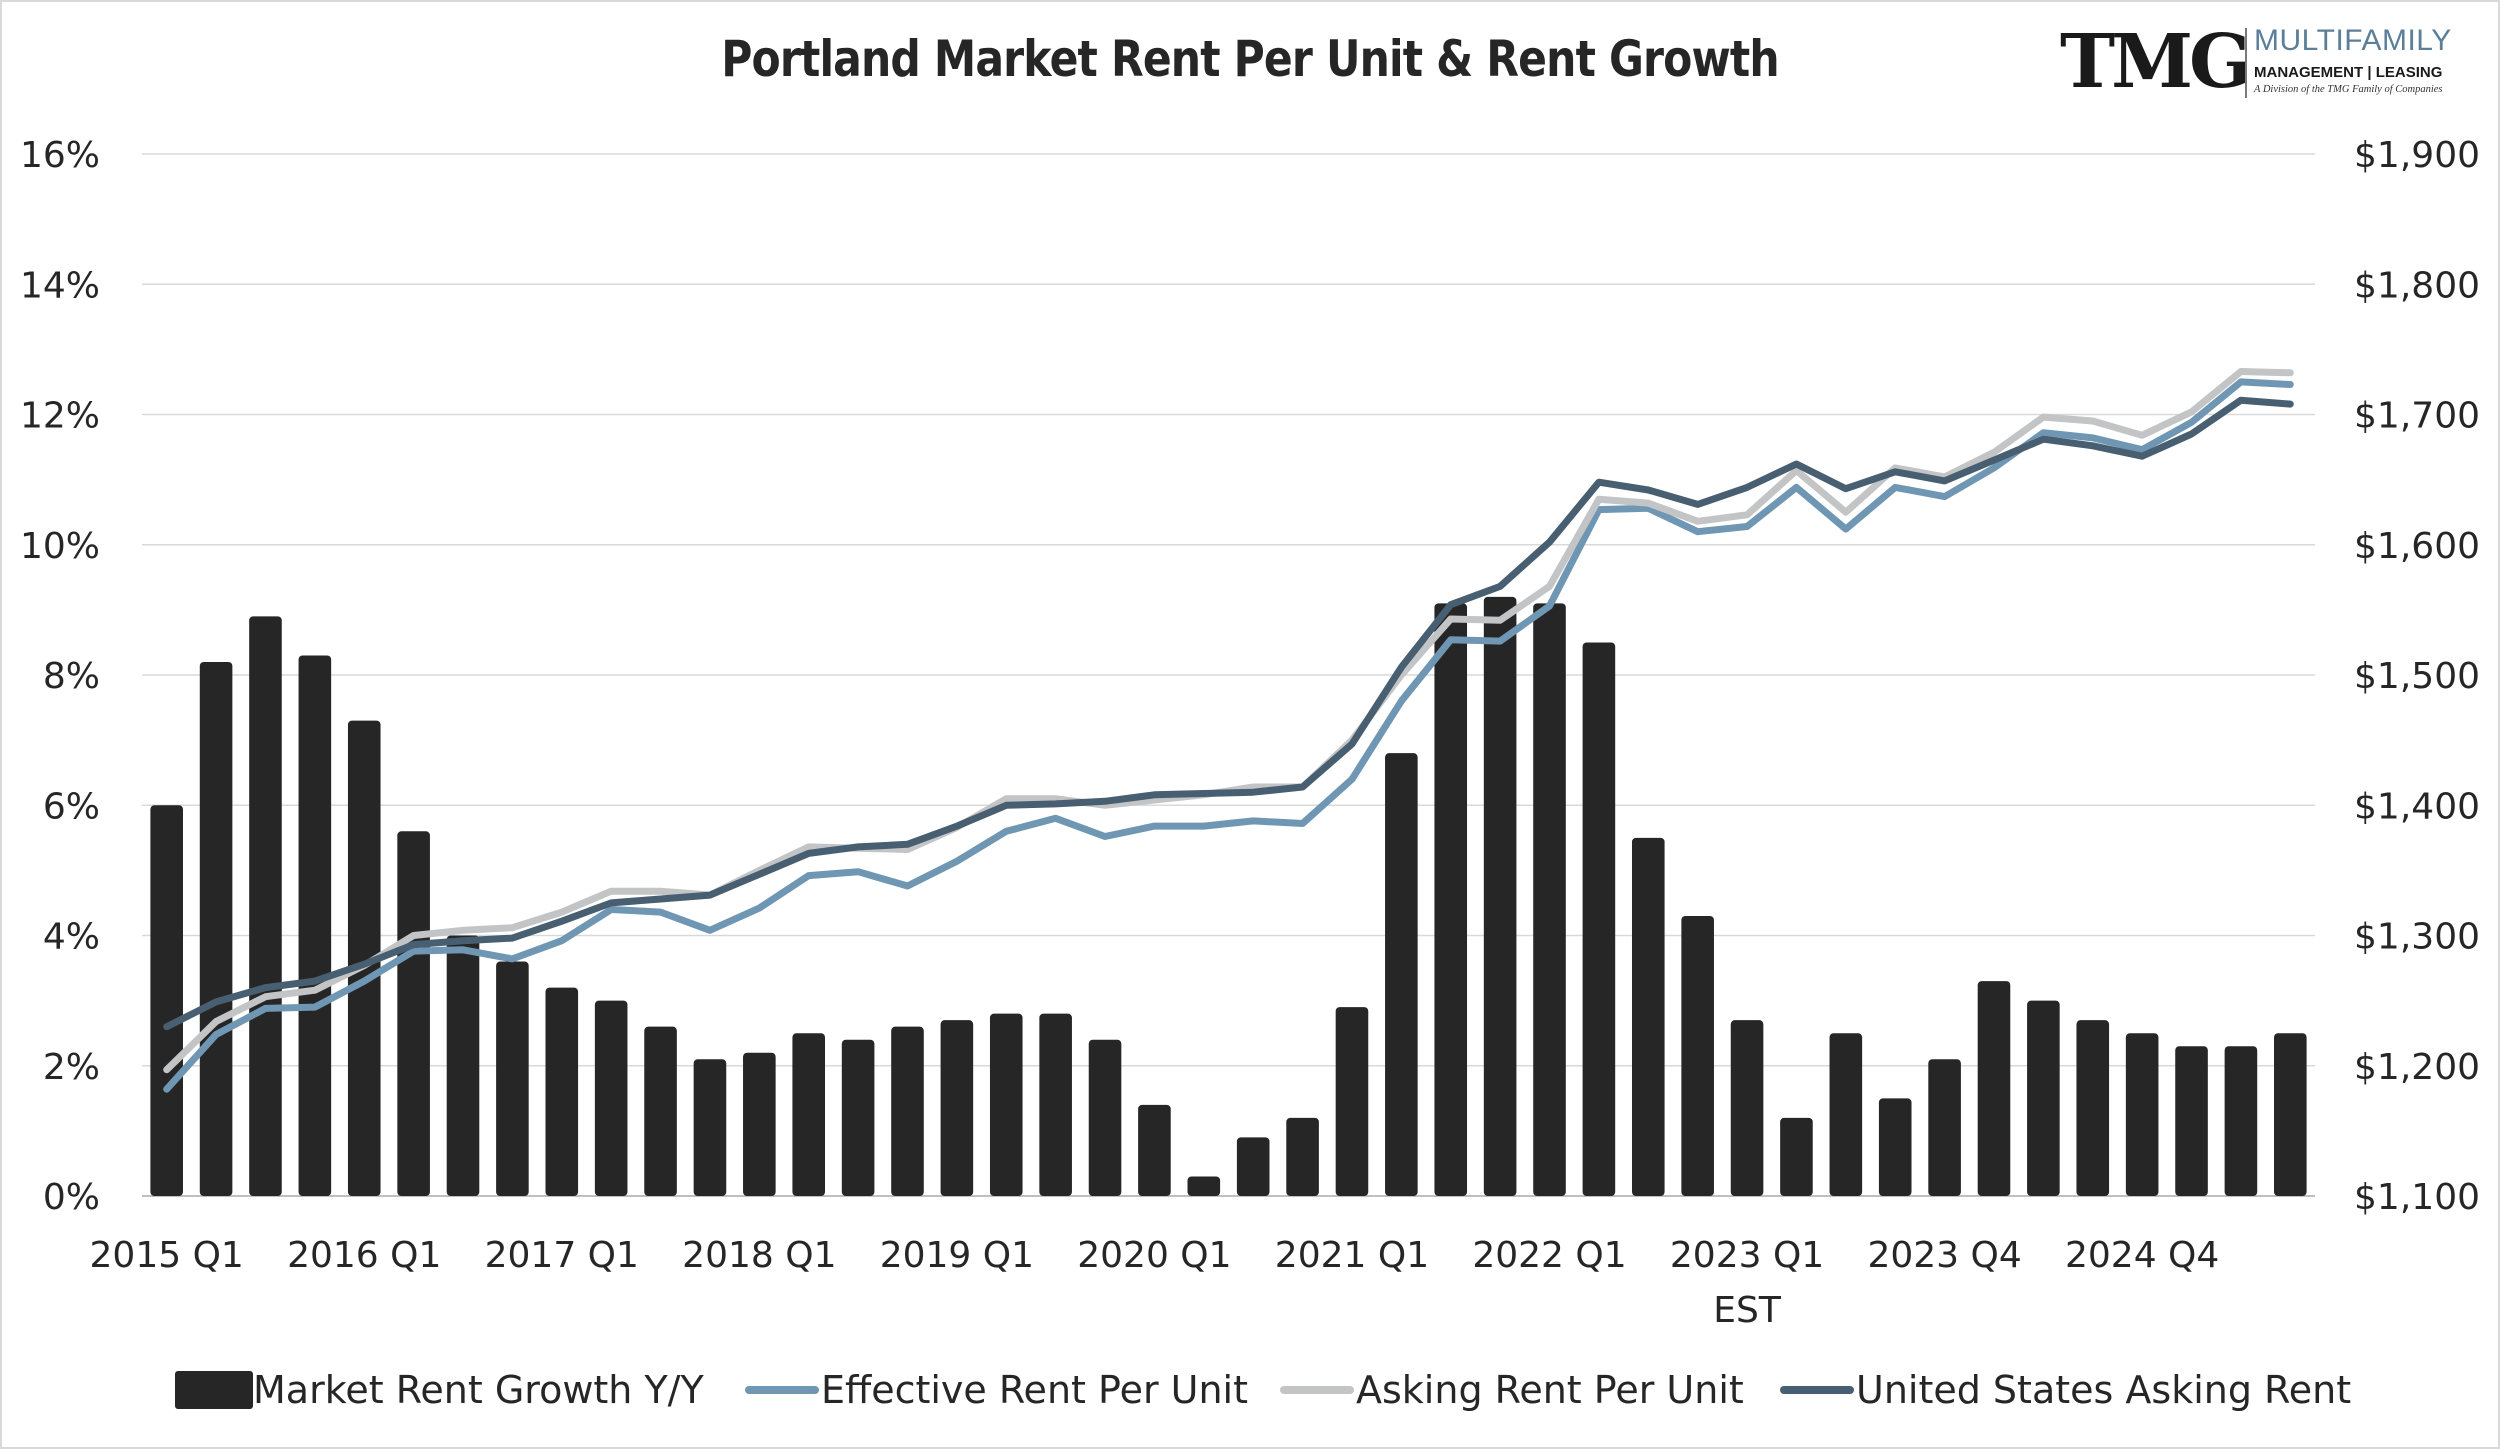 This screenshot has width=2500, height=1449. Describe the element at coordinates (2417, 937) in the screenshot. I see `y-right-tick-label: $1,300` at that location.